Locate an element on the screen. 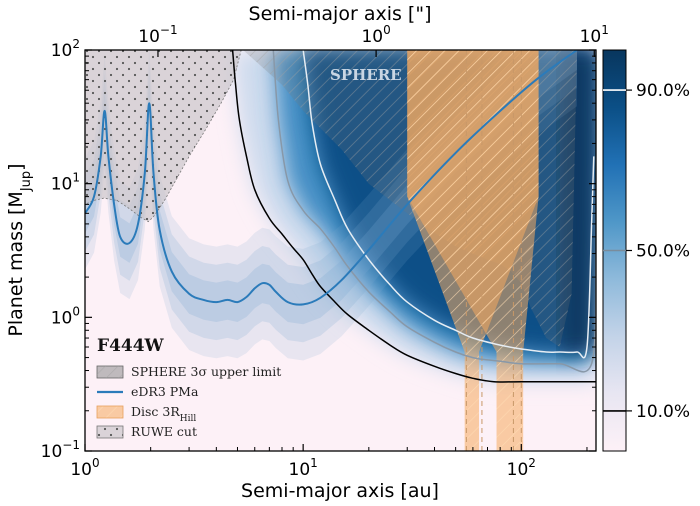 Image resolution: width=700 pixels, height=506 pixels. top-x-tick-label-exp: −1 is located at coordinates (169, 30).